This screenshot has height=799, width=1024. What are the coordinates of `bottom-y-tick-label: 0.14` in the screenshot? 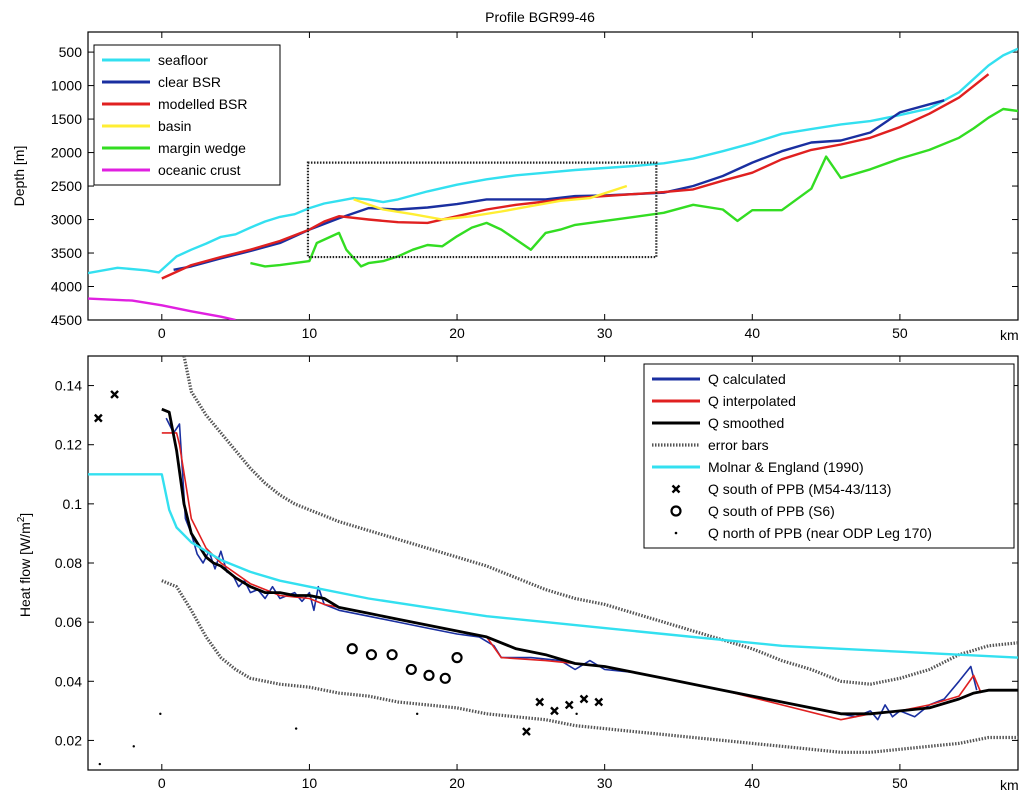 It's located at (68, 386).